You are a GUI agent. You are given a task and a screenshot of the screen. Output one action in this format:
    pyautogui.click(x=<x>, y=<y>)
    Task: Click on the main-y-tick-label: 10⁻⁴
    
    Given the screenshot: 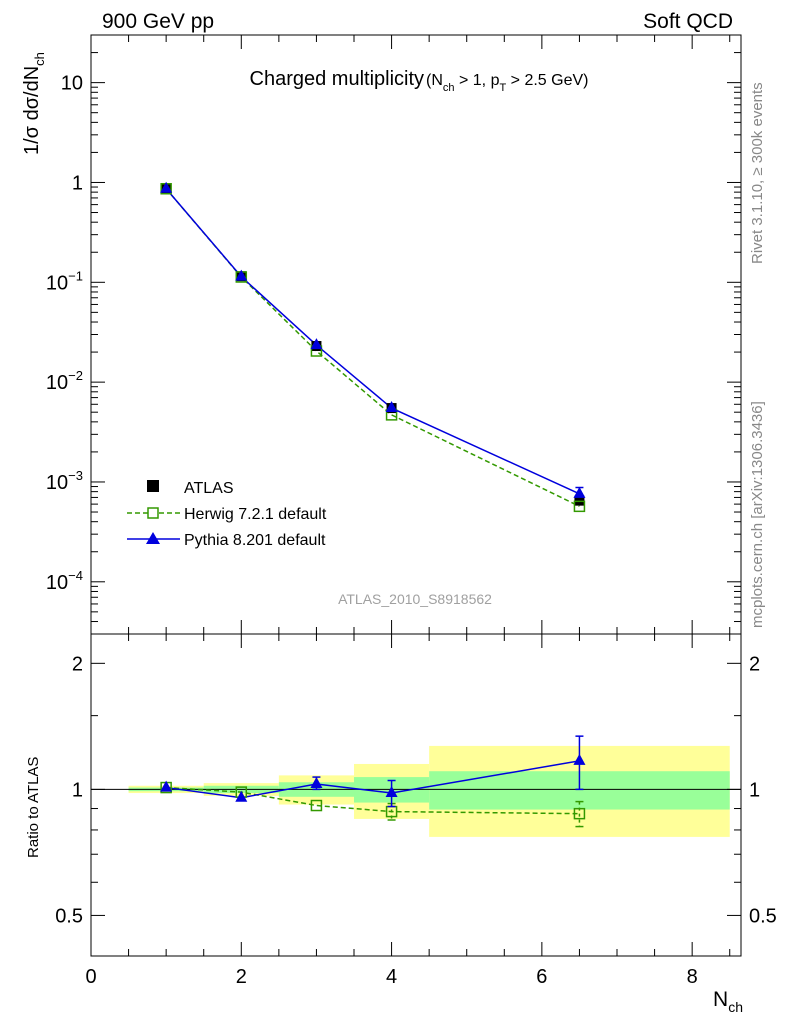 What is the action you would take?
    pyautogui.click(x=64, y=581)
    